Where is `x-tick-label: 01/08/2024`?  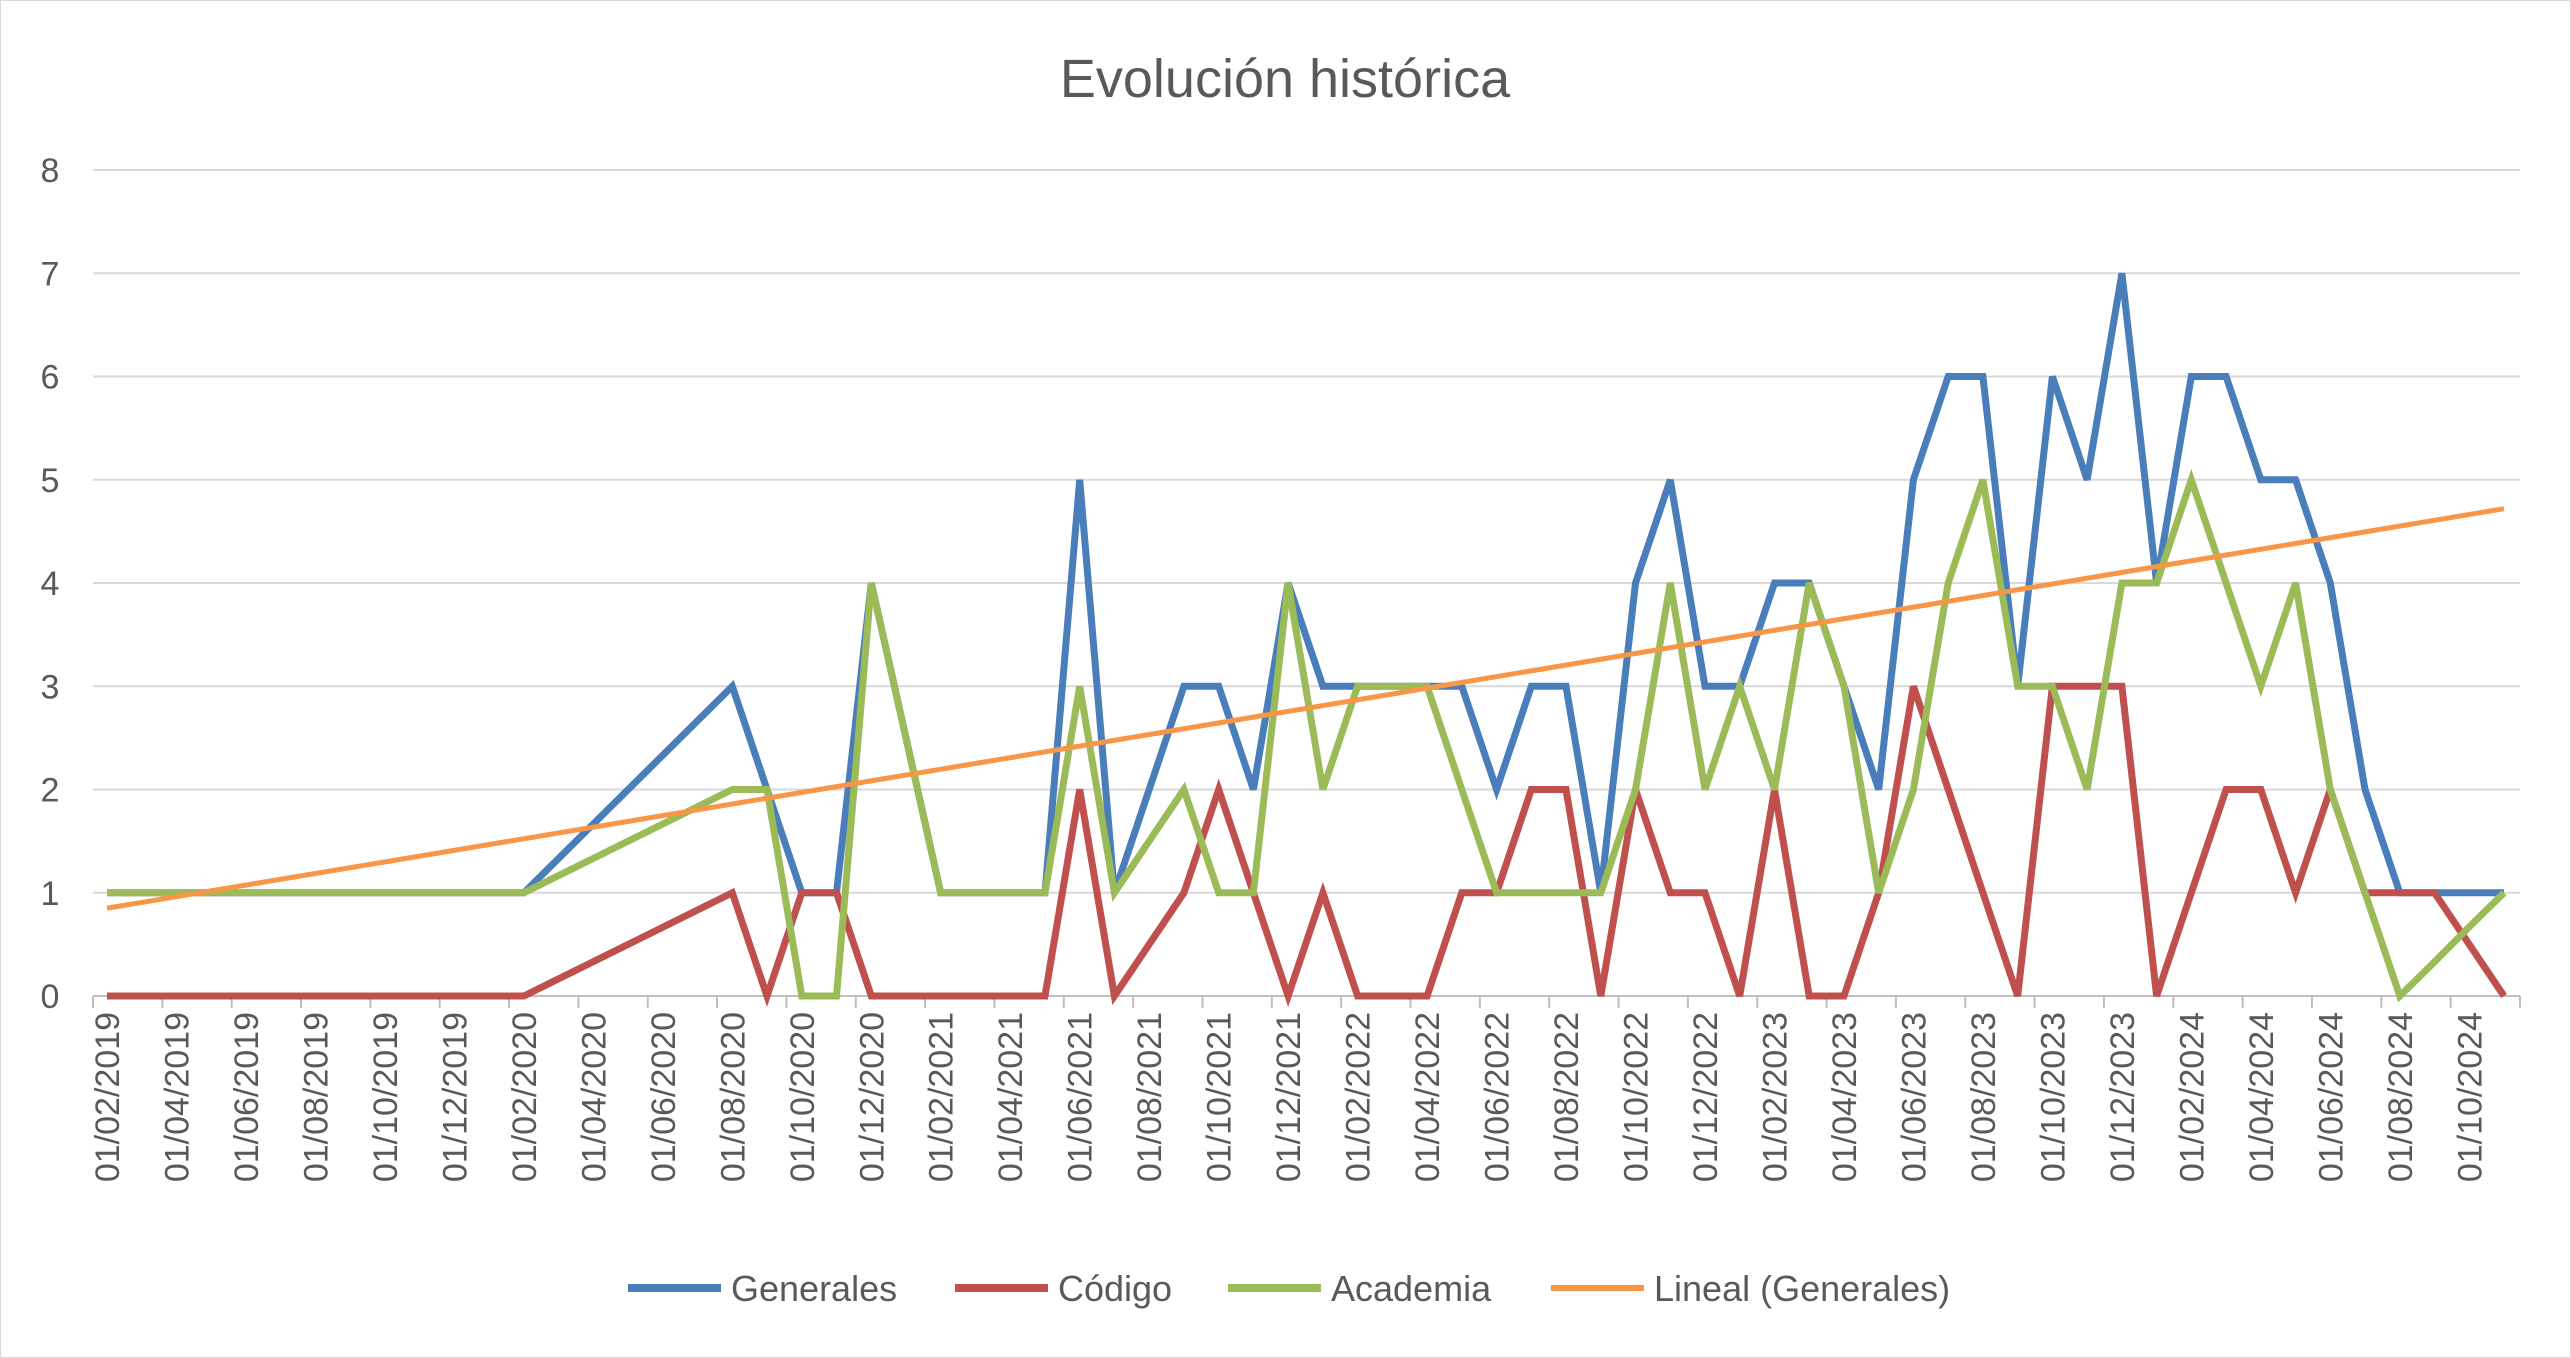
x-tick-label: 01/08/2024 is located at coordinates (2401, 1097).